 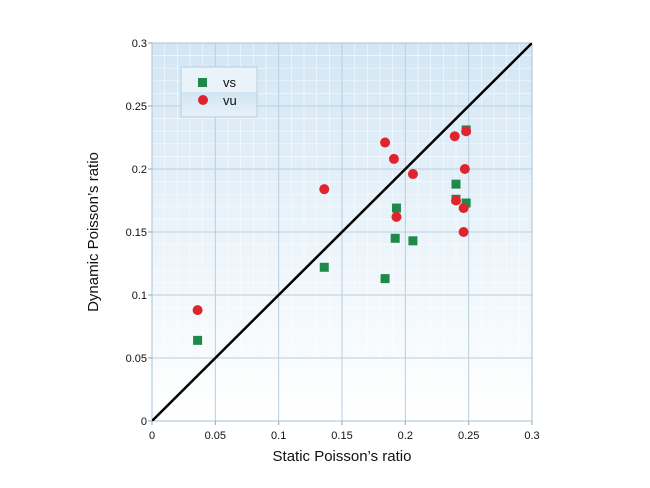 I want to click on y-tick-label: 0.25, so click(x=136, y=107).